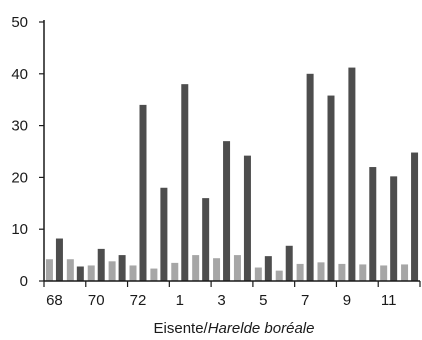 The image size is (422, 340). What do you see at coordinates (389, 300) in the screenshot?
I see `x-tick-label: 11` at bounding box center [389, 300].